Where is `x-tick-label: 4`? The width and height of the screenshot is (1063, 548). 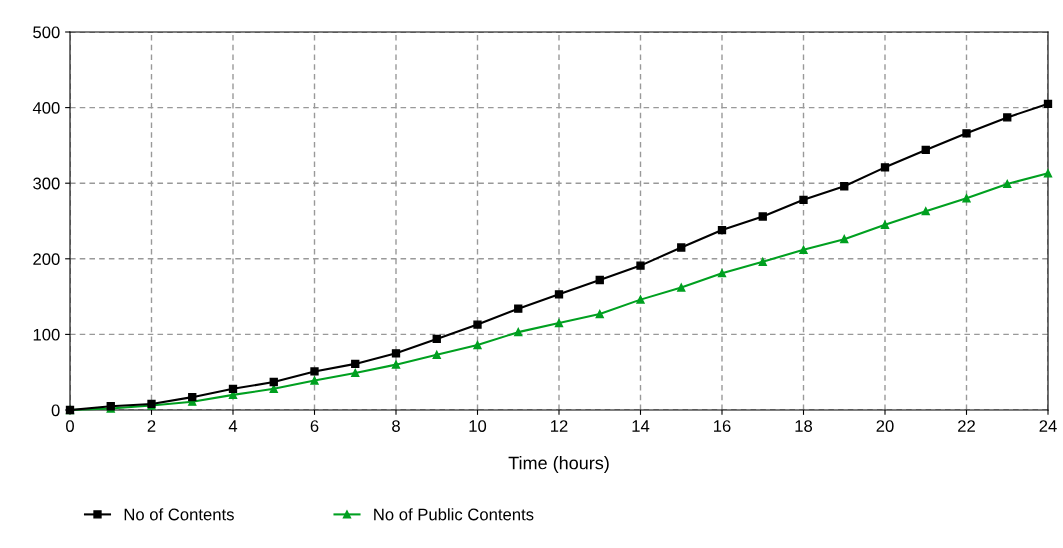
x-tick-label: 4 is located at coordinates (233, 426).